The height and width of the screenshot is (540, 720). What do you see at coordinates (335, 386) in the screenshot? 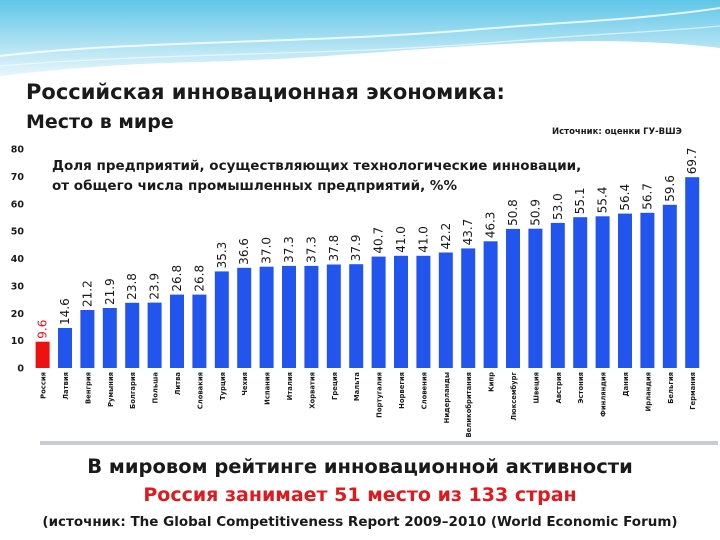
I see `category-label: Греция` at bounding box center [335, 386].